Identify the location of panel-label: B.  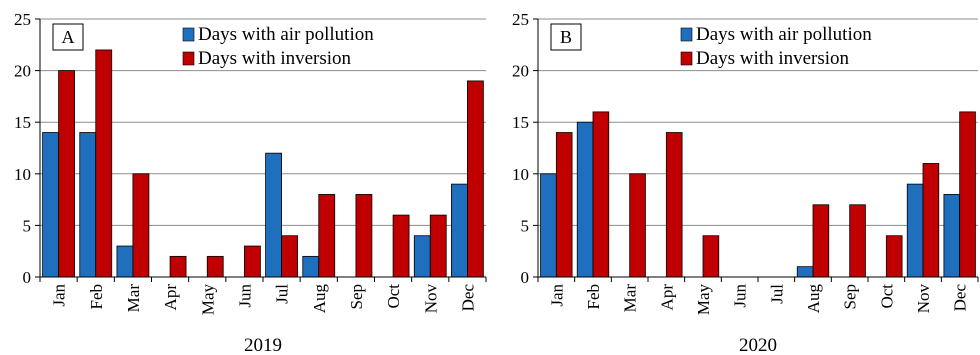
(566, 37).